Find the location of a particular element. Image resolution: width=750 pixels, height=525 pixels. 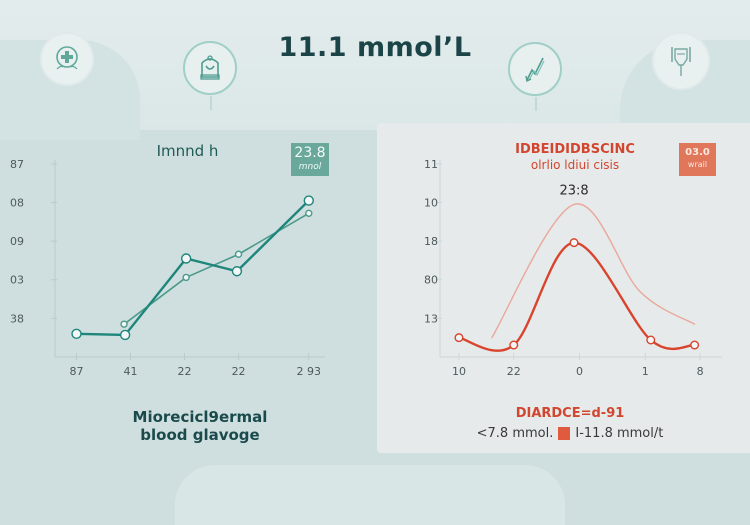

left-y-tick-label: 09 is located at coordinates (17, 241).